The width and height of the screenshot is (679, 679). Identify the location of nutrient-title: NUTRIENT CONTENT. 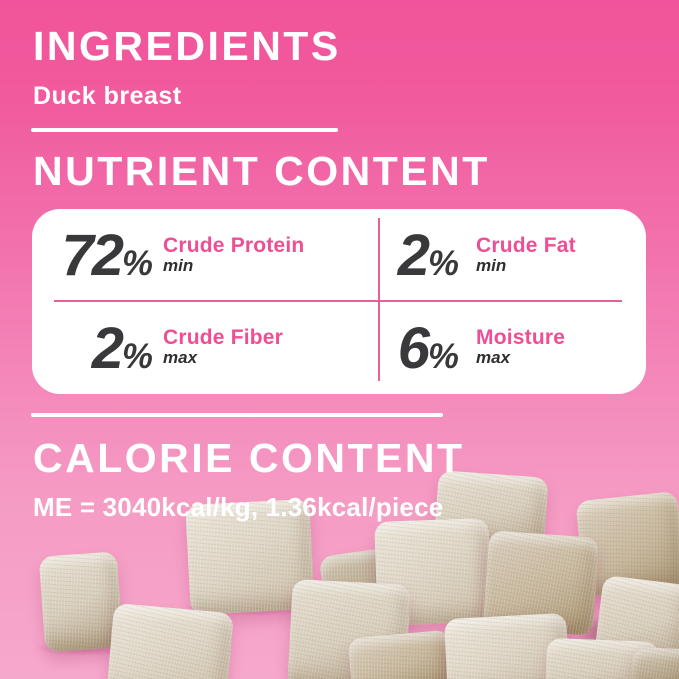
(261, 171).